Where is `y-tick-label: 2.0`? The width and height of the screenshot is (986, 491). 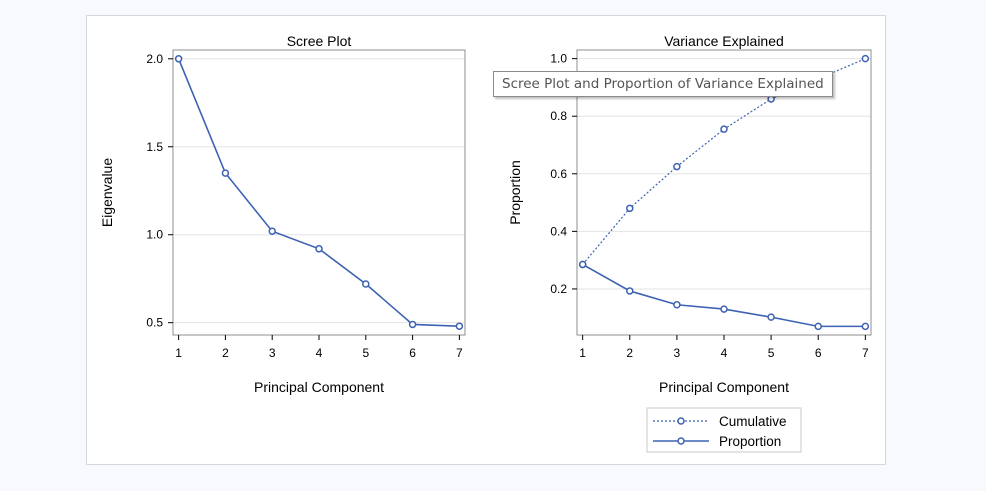 y-tick-label: 2.0 is located at coordinates (154, 59).